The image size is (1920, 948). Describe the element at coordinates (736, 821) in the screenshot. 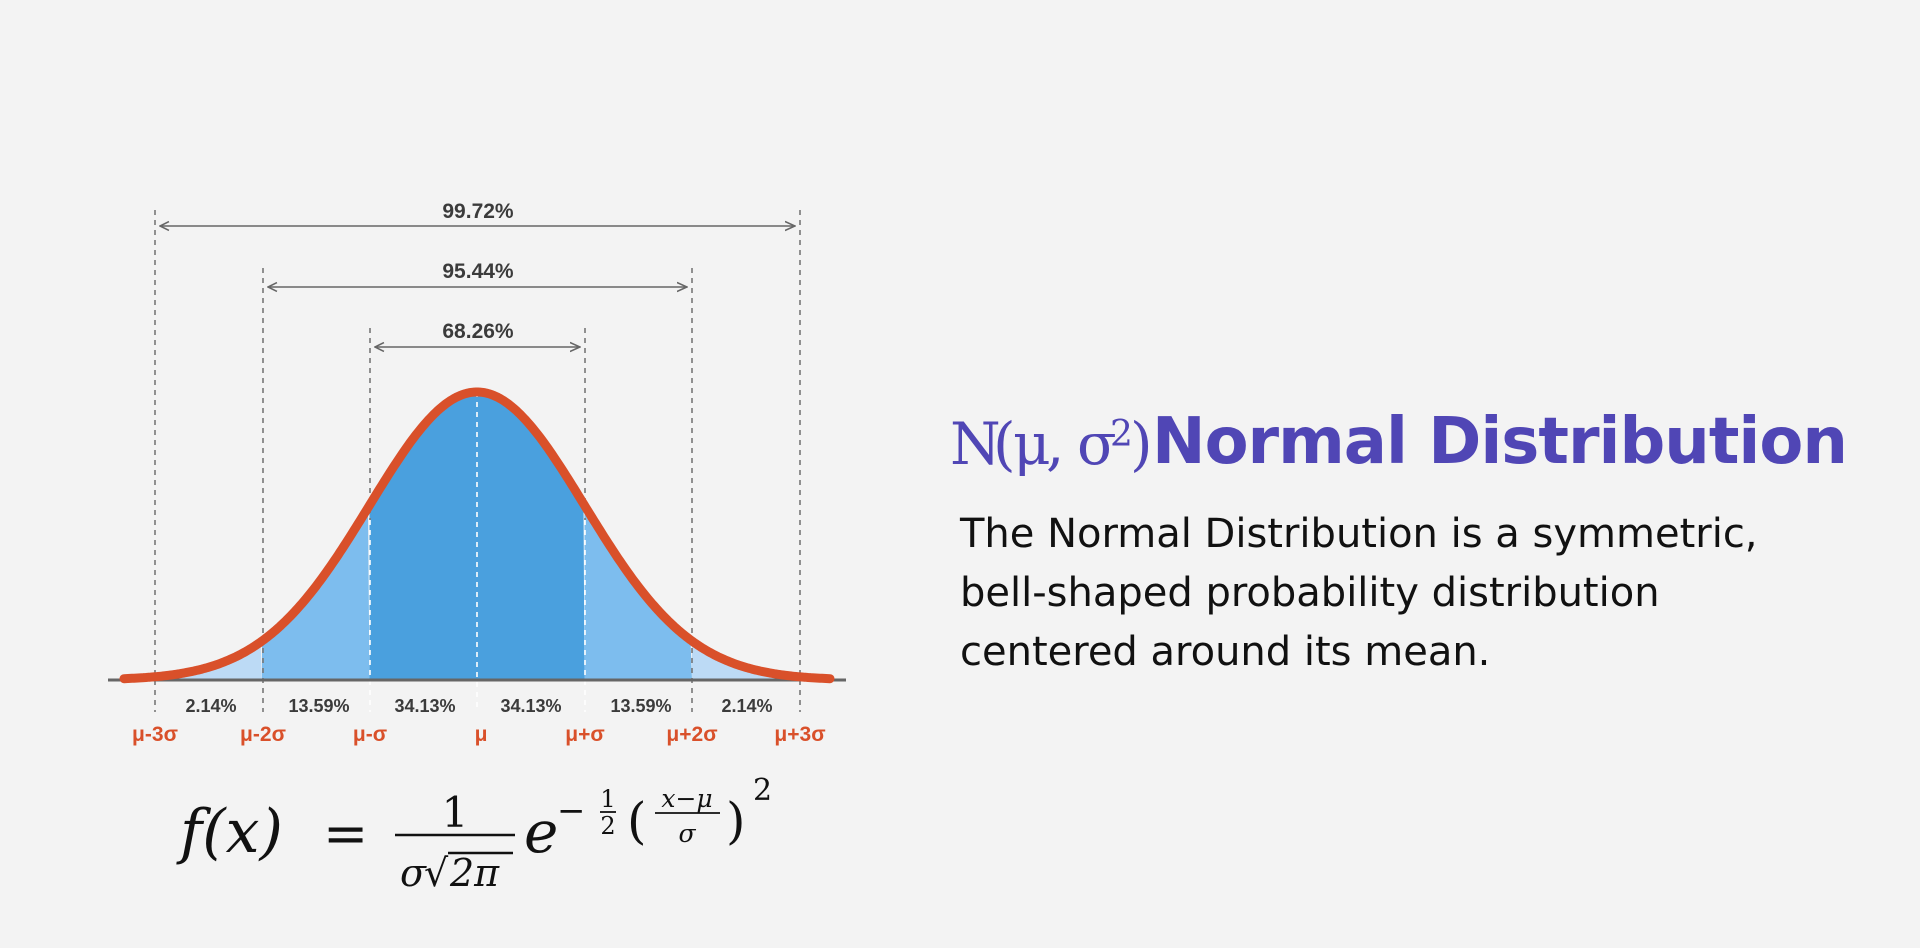

I see `formula-rparen: )` at that location.